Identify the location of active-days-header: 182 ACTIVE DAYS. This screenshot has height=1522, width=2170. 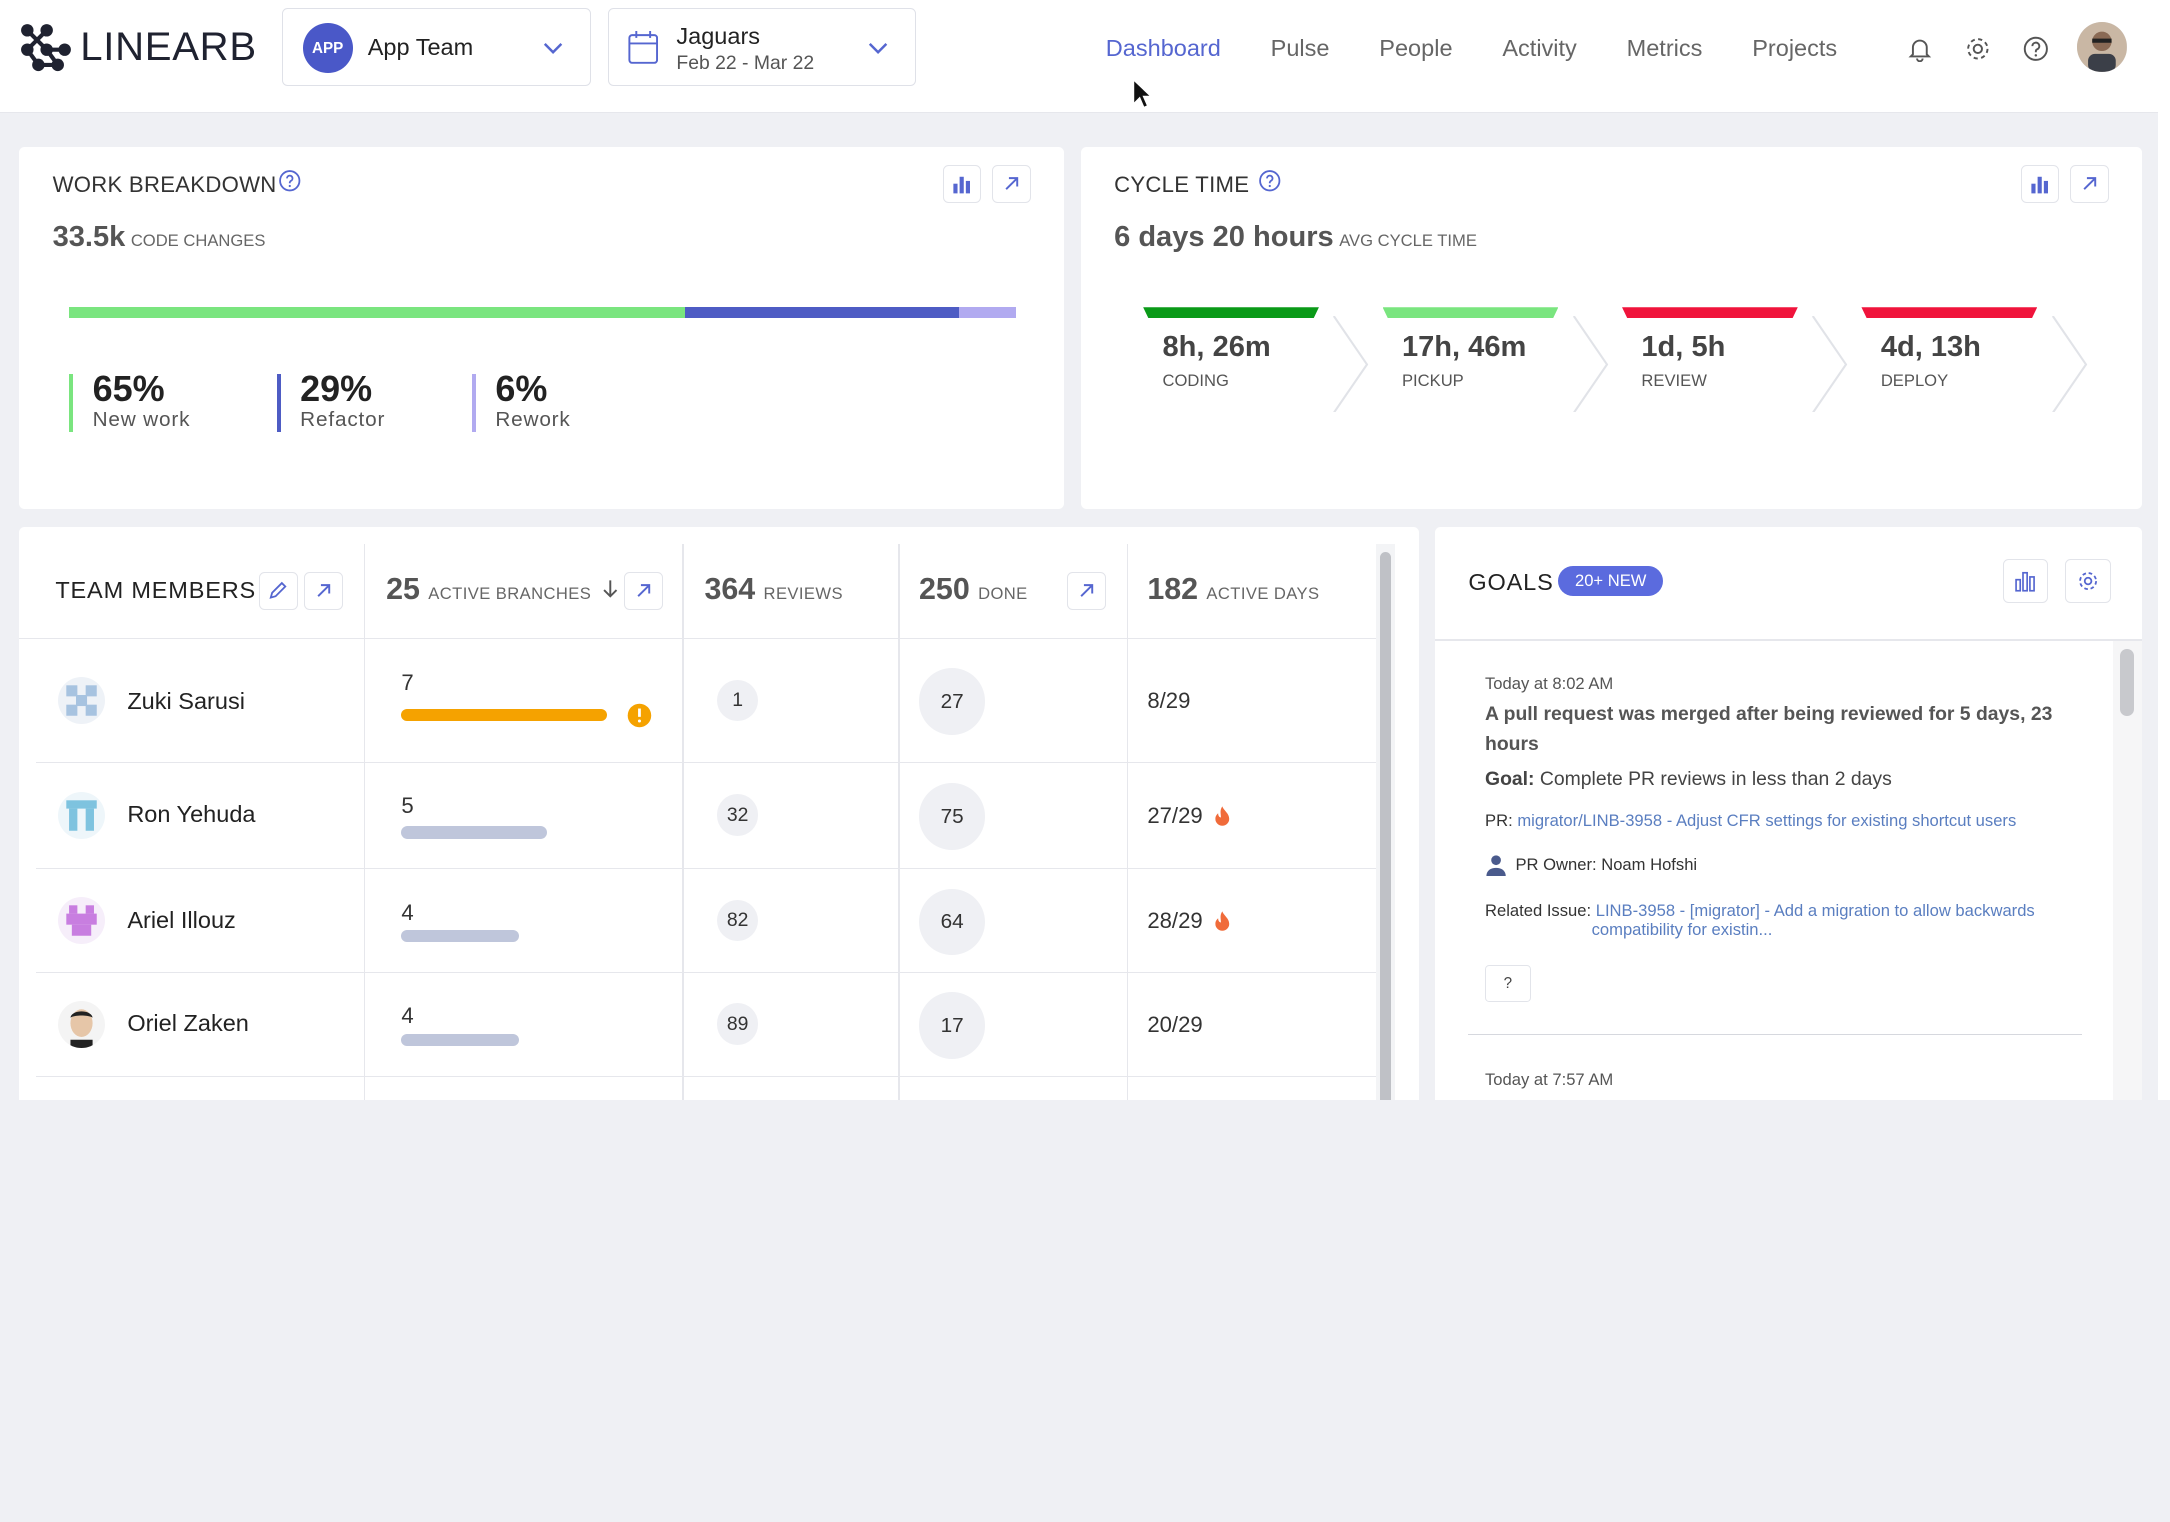
(1233, 589).